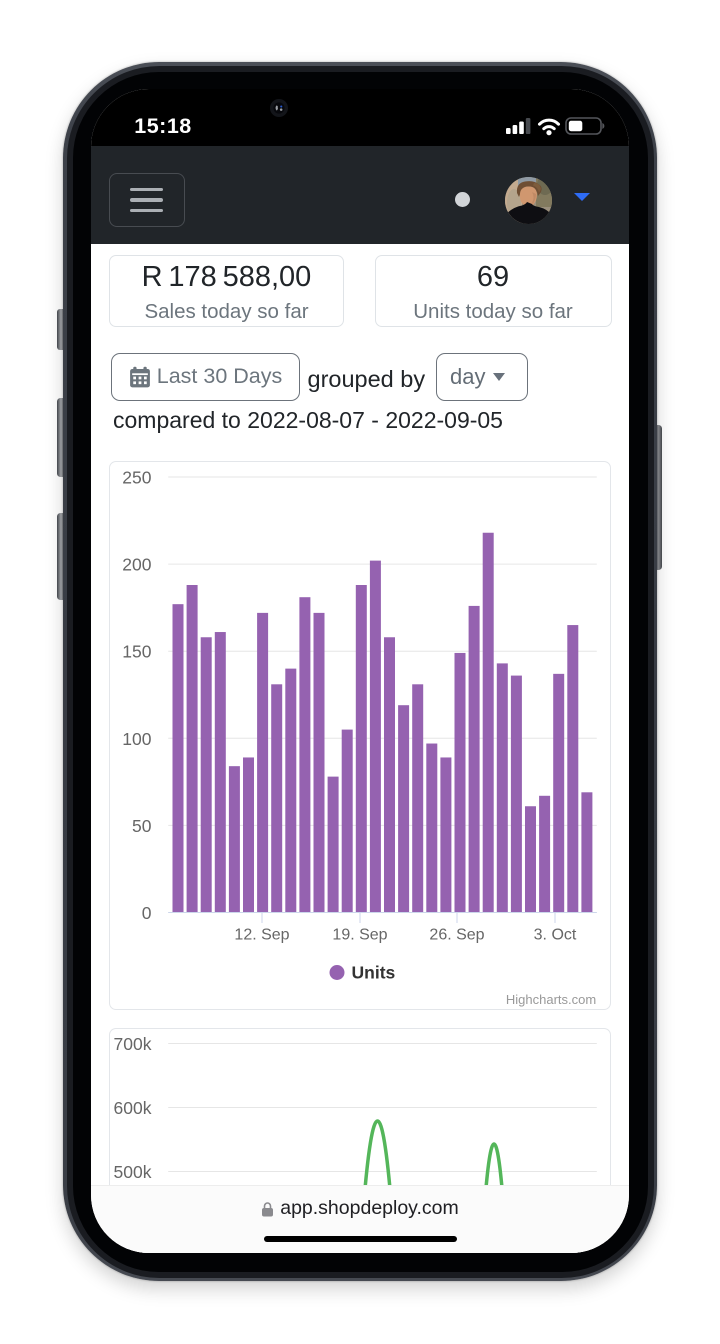  Describe the element at coordinates (261, 935) in the screenshot. I see `svg-text: 12. Sep` at that location.